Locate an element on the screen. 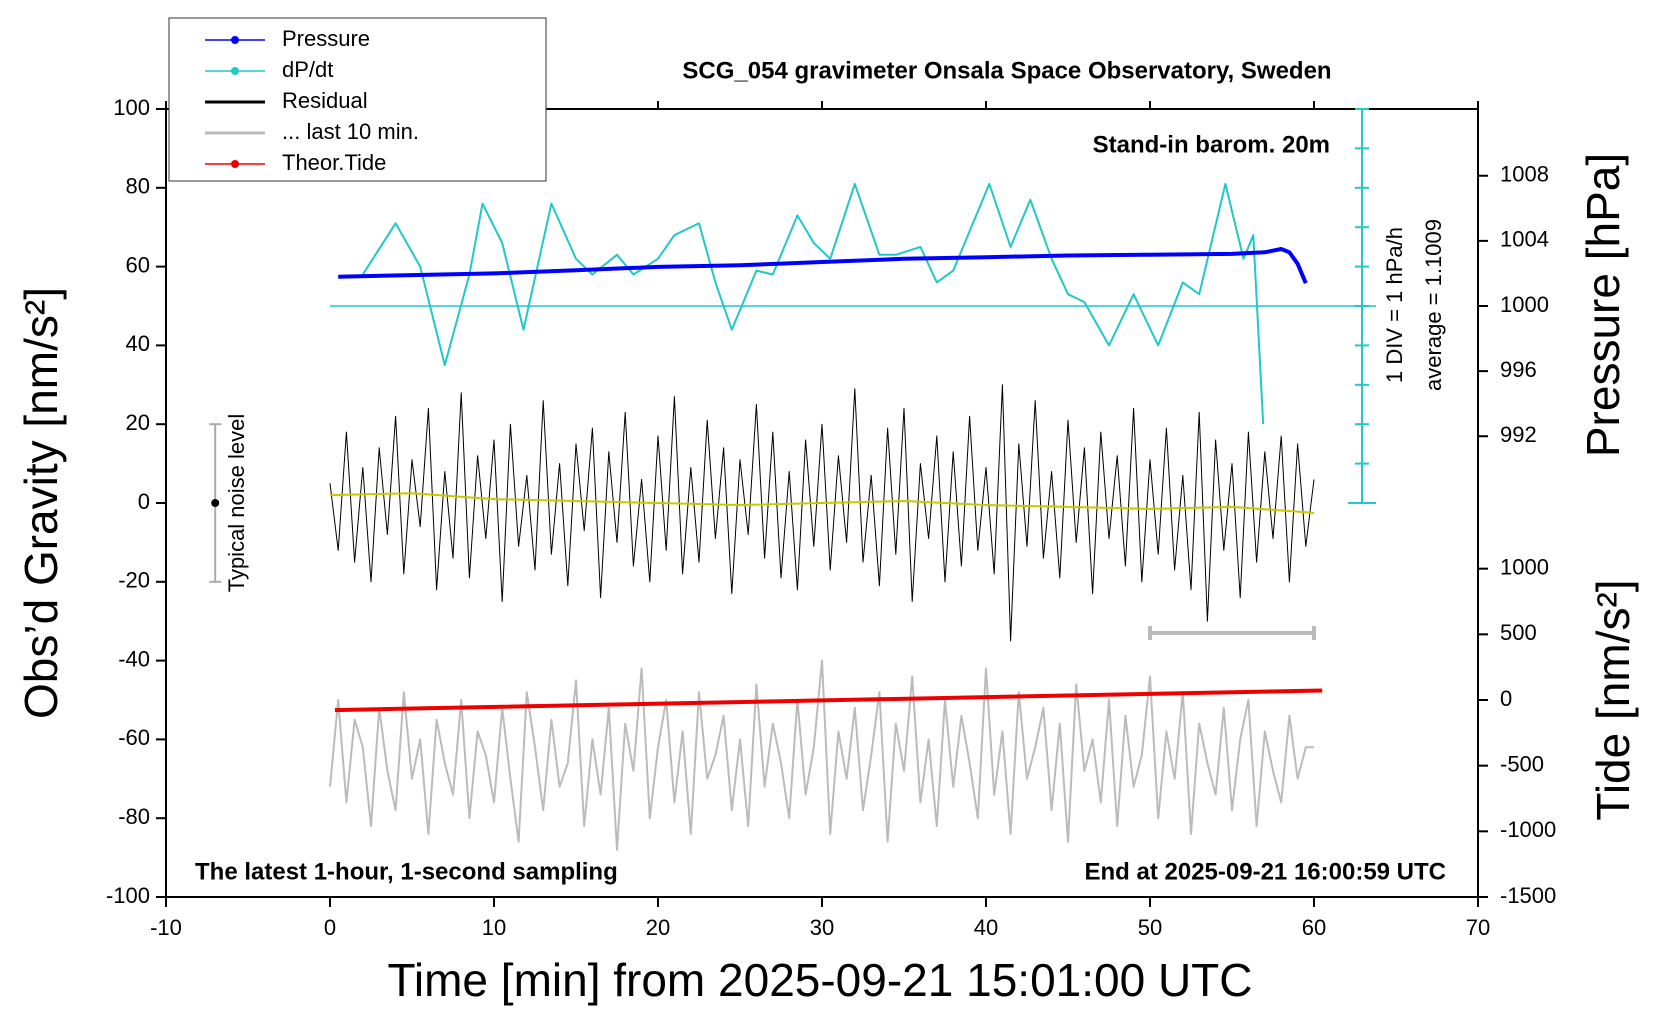  y-tick-label: -100 is located at coordinates (128, 895).